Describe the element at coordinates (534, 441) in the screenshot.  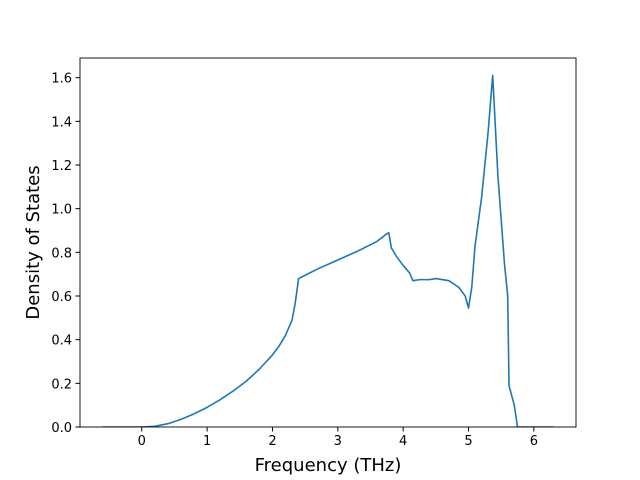
I see `x-tick-label: 6` at that location.